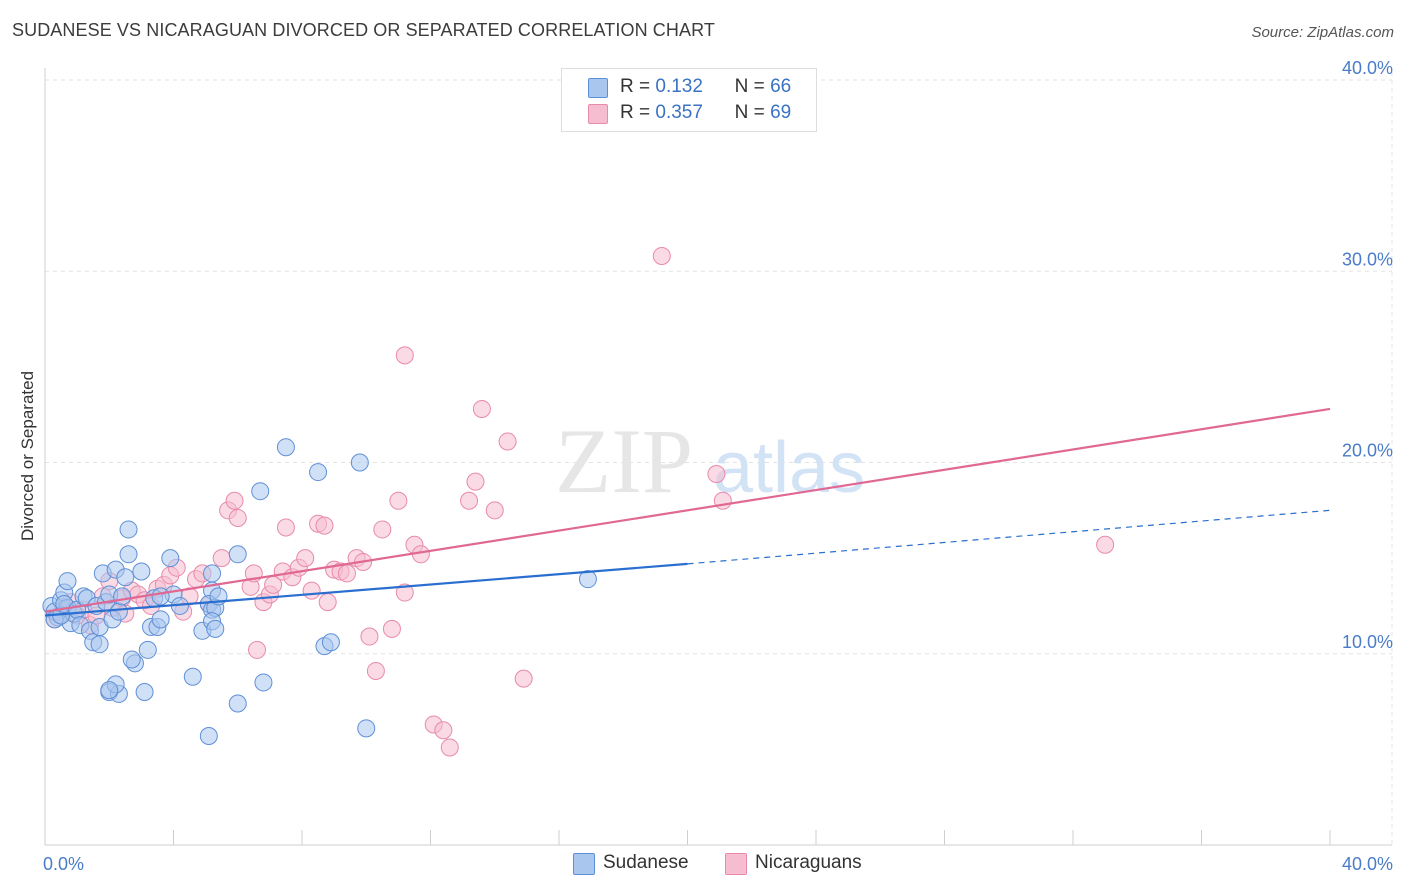 This screenshot has height=892, width=1406. What do you see at coordinates (1367, 451) in the screenshot?
I see `y-tick-label: 20.0%` at bounding box center [1367, 451].